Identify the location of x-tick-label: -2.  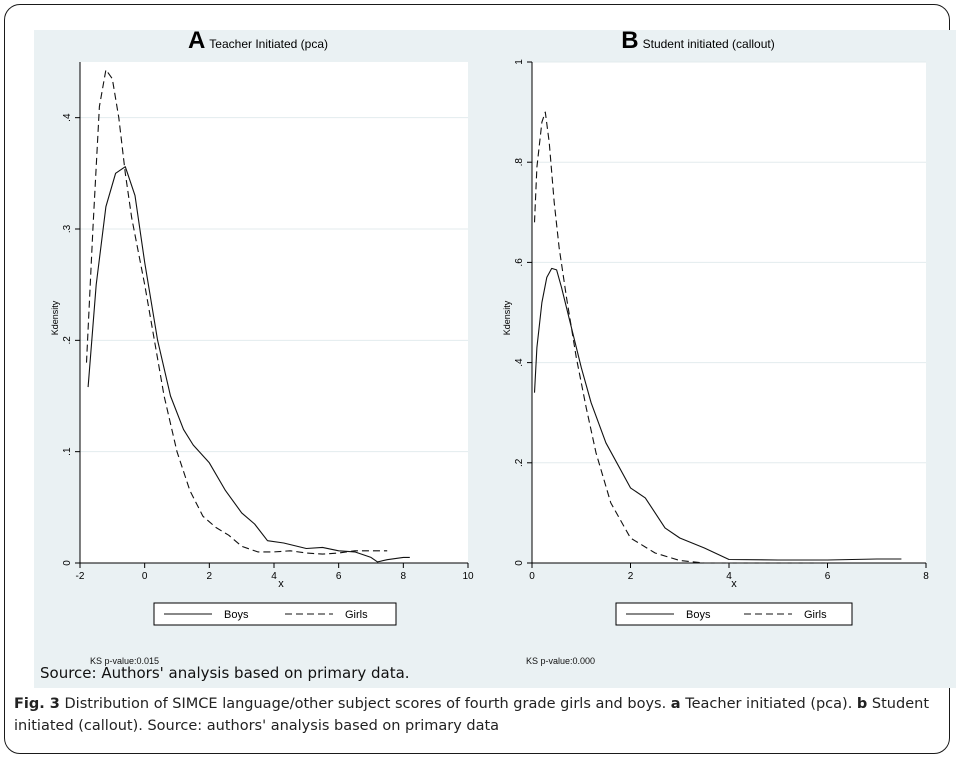
(80, 576).